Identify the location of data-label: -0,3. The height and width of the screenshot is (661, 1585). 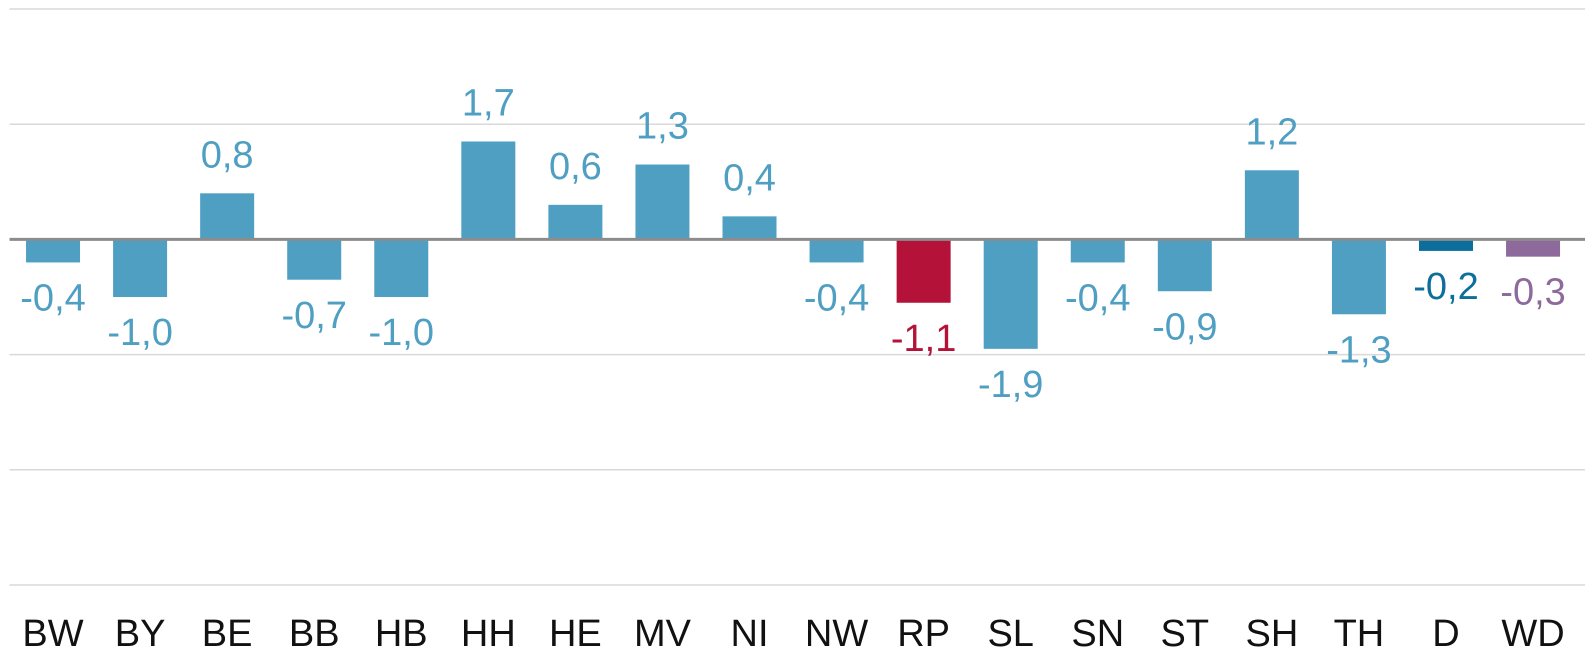
(1532, 293).